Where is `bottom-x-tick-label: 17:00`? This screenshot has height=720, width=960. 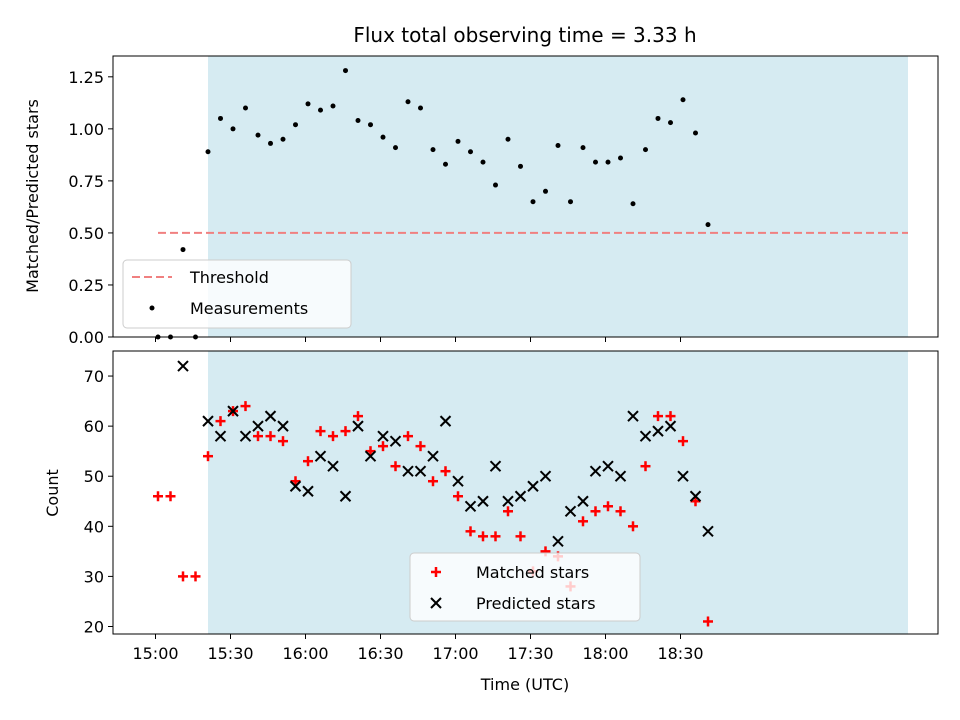
bottom-x-tick-label: 17:00 is located at coordinates (455, 653).